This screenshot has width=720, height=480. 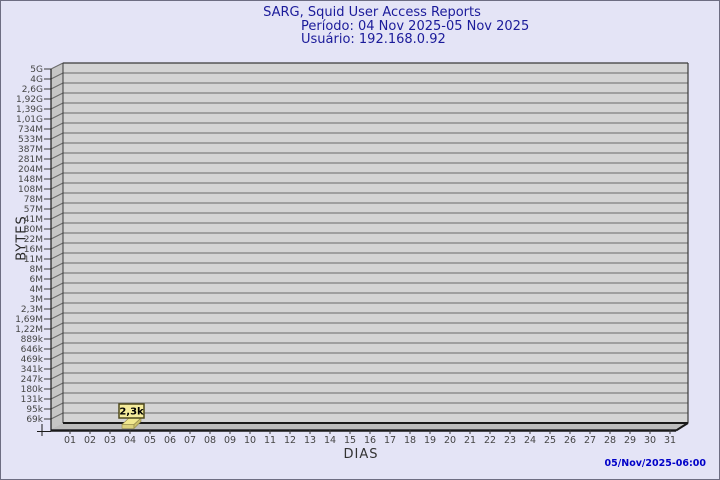 What do you see at coordinates (170, 440) in the screenshot?
I see `x-tick-label: 06` at bounding box center [170, 440].